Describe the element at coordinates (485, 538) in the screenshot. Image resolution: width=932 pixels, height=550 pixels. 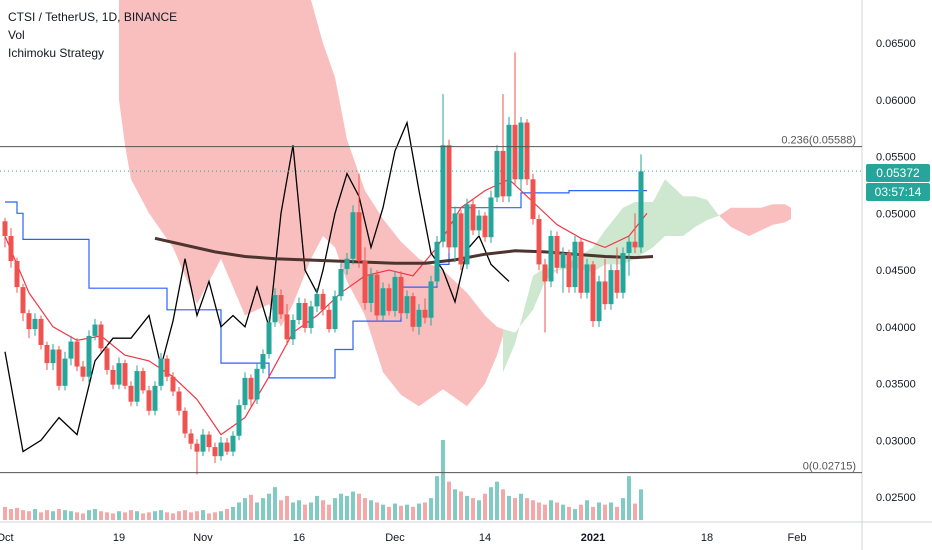
I see `x-tick-label: 14` at that location.